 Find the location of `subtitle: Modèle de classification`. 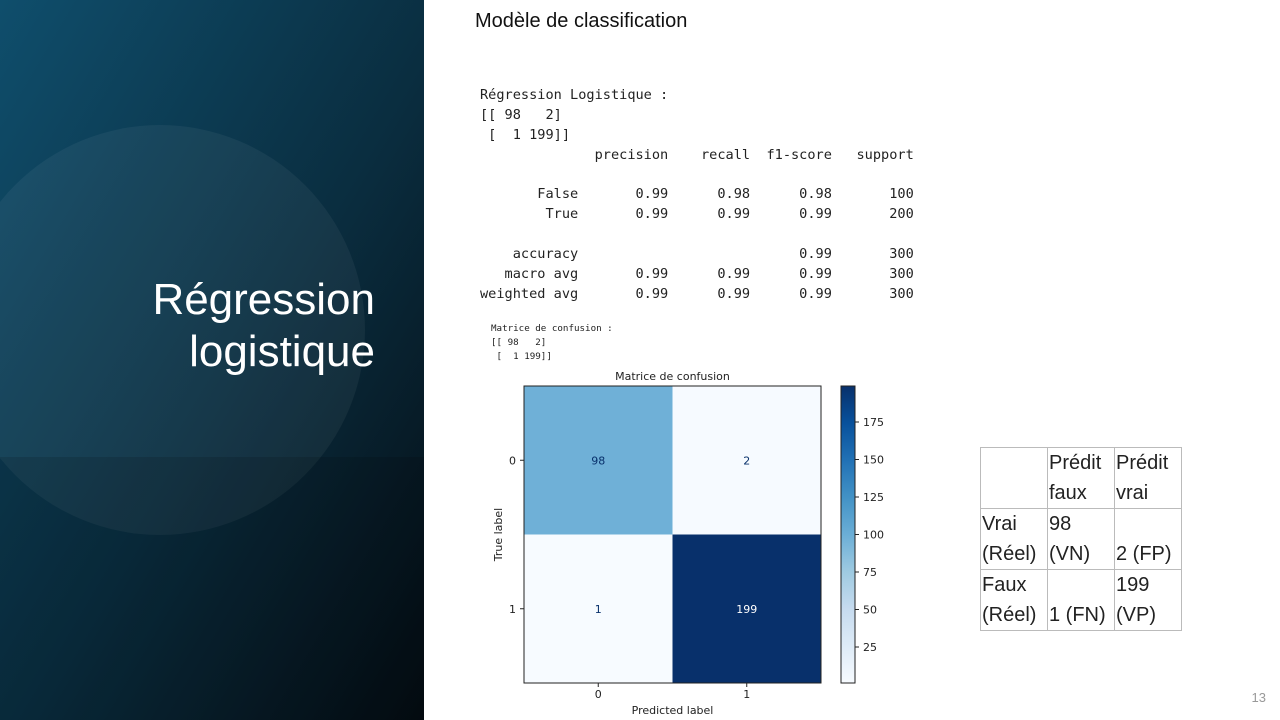

subtitle: Modèle de classification is located at coordinates (581, 21).